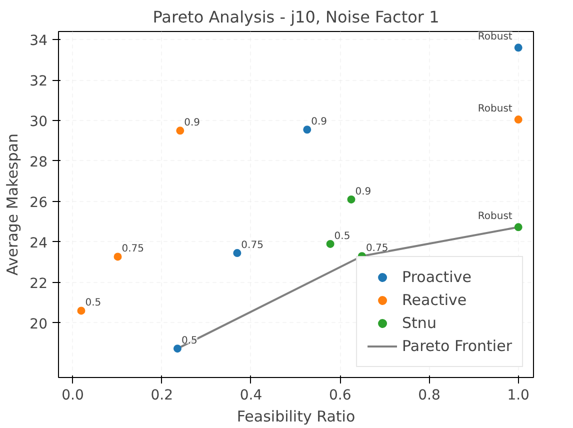 This screenshot has width=573, height=428. What do you see at coordinates (340, 396) in the screenshot?
I see `x-tick-label: 0.6` at bounding box center [340, 396].